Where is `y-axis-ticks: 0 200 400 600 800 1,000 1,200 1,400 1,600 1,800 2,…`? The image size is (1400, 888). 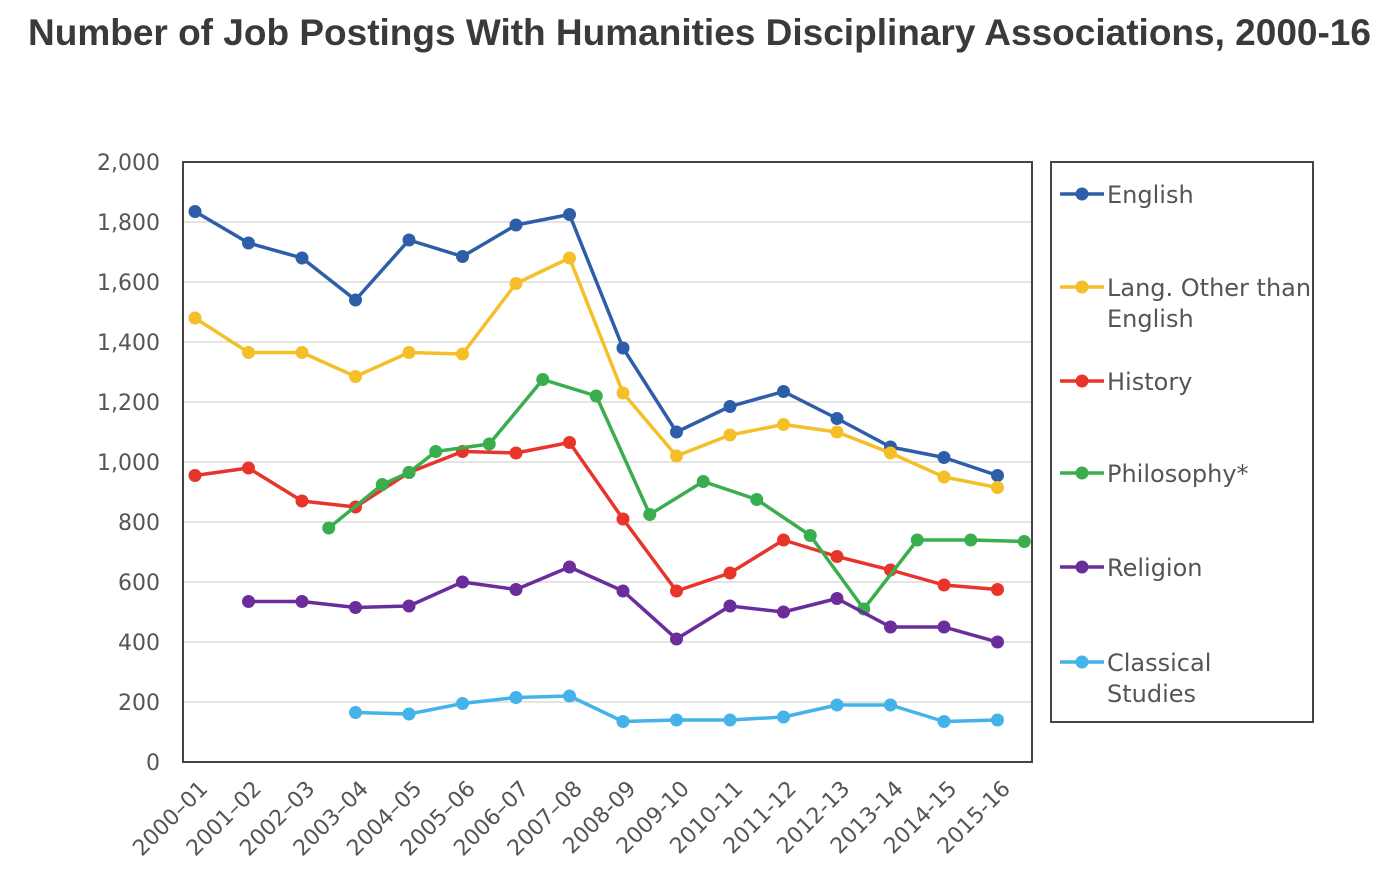 y-axis-ticks: 0 200 400 600 800 1,000 1,200 1,400 1,600 1,800 2,… is located at coordinates (128, 463).